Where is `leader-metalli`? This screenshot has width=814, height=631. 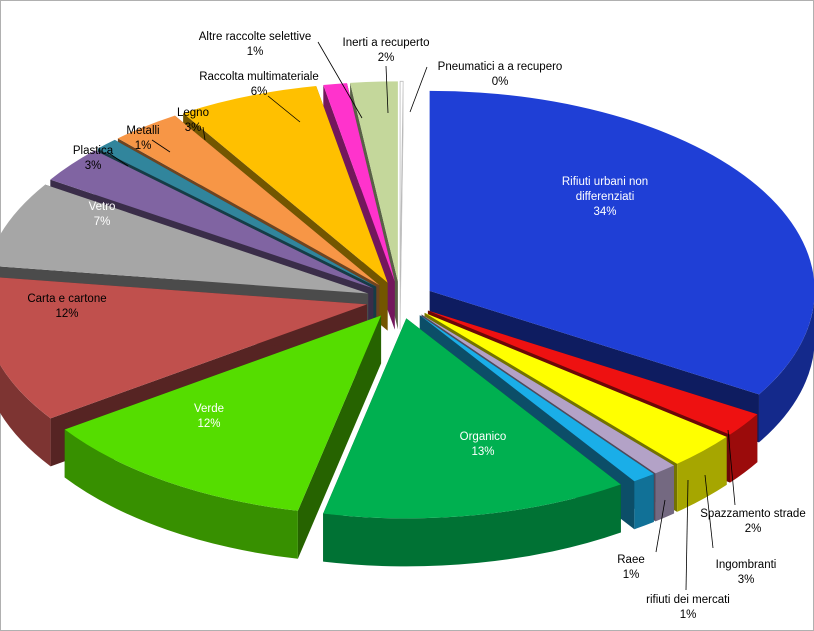
leader-metalli is located at coordinates (161, 146).